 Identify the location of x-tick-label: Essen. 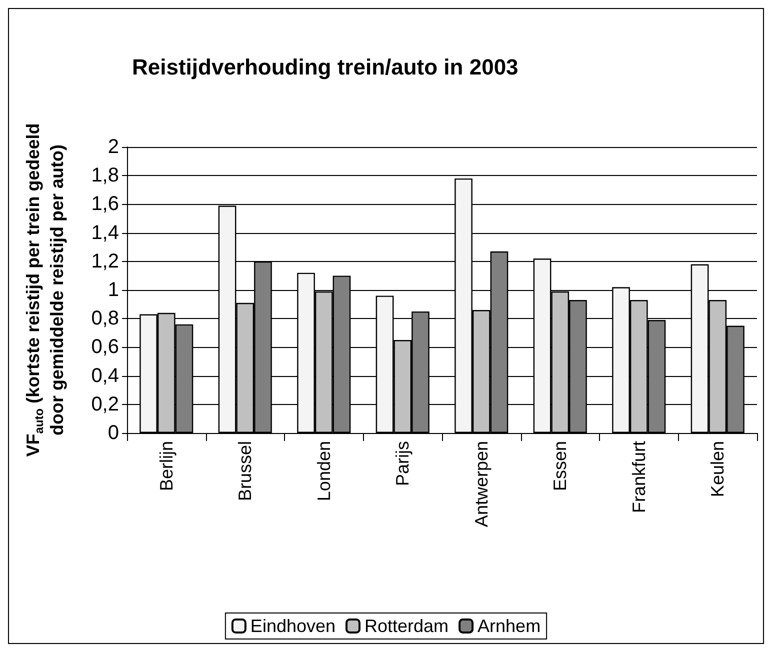
(560, 466).